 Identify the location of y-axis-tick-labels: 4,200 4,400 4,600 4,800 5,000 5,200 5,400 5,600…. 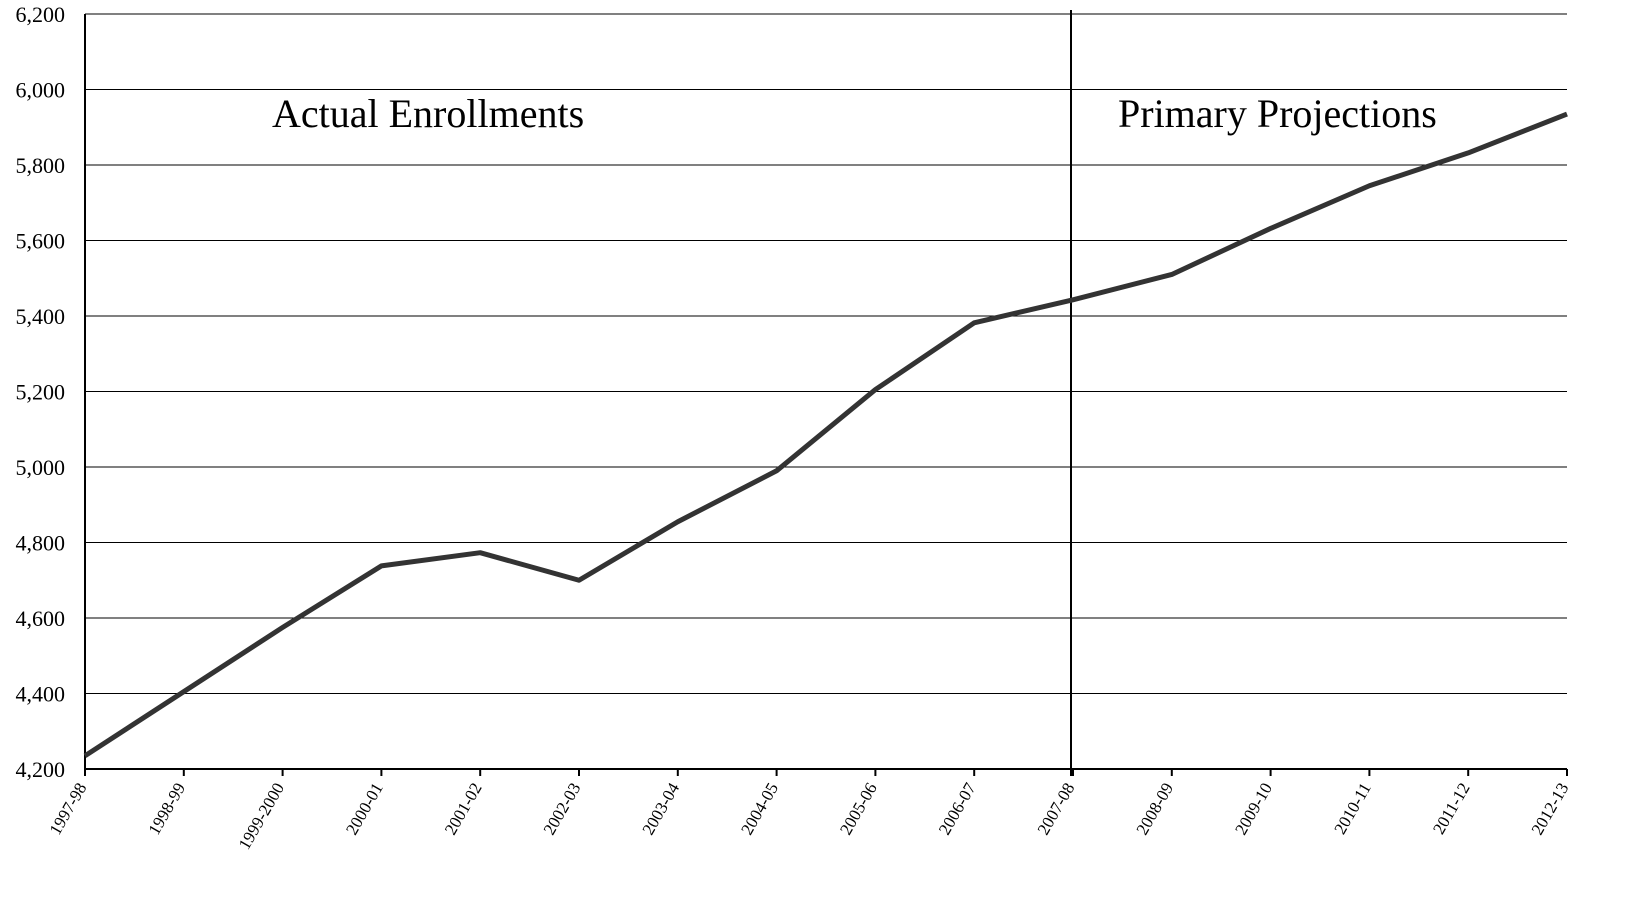
(41, 392).